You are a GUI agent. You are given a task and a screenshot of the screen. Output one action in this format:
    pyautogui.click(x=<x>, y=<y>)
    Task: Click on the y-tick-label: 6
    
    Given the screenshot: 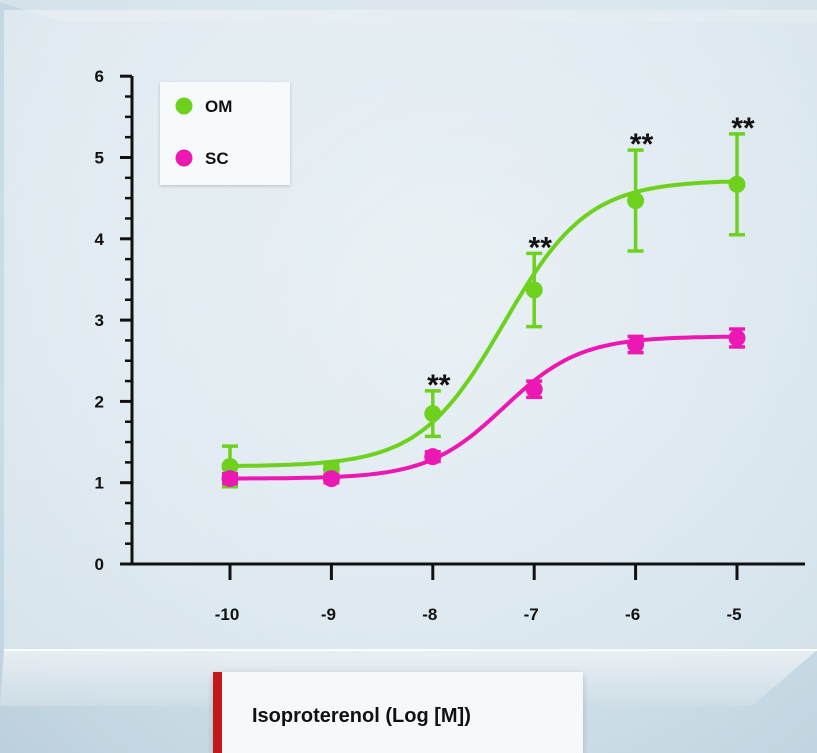 What is the action you would take?
    pyautogui.click(x=99, y=76)
    